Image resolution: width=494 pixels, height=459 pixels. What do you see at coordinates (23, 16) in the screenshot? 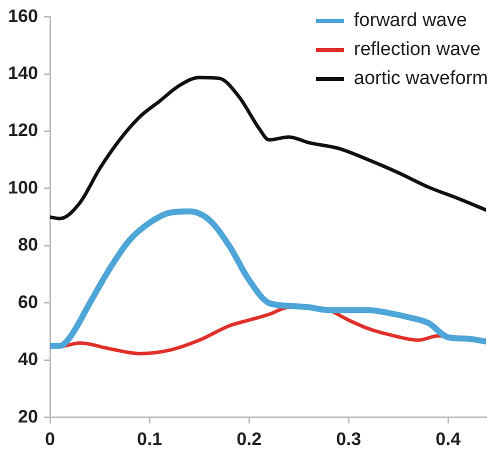
I see `y-tick-label: 160` at bounding box center [23, 16].